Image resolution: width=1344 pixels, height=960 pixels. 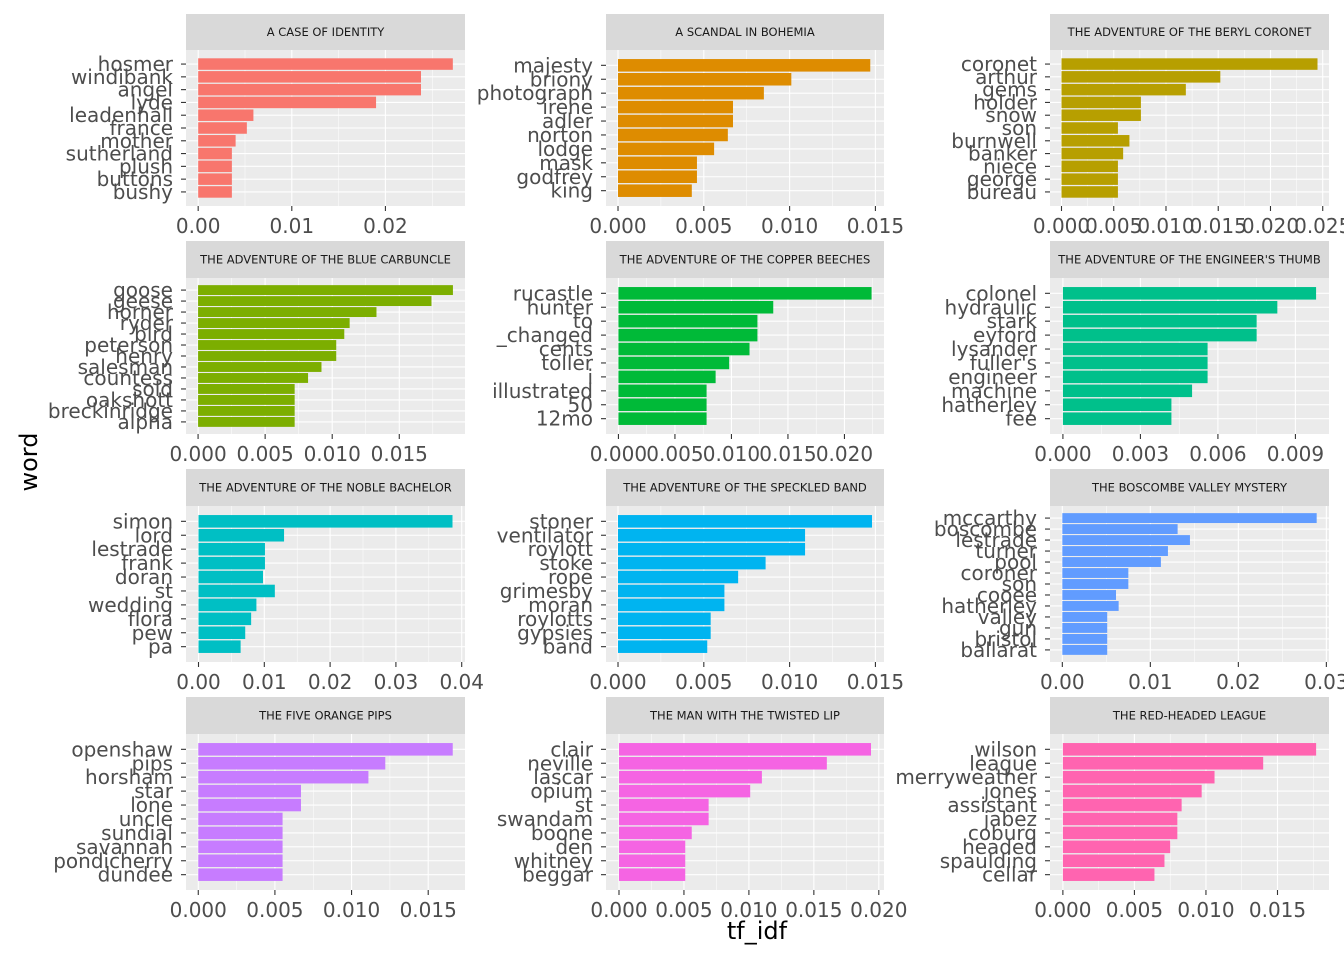 I want to click on y-tick-label: fee, so click(x=1021, y=419).